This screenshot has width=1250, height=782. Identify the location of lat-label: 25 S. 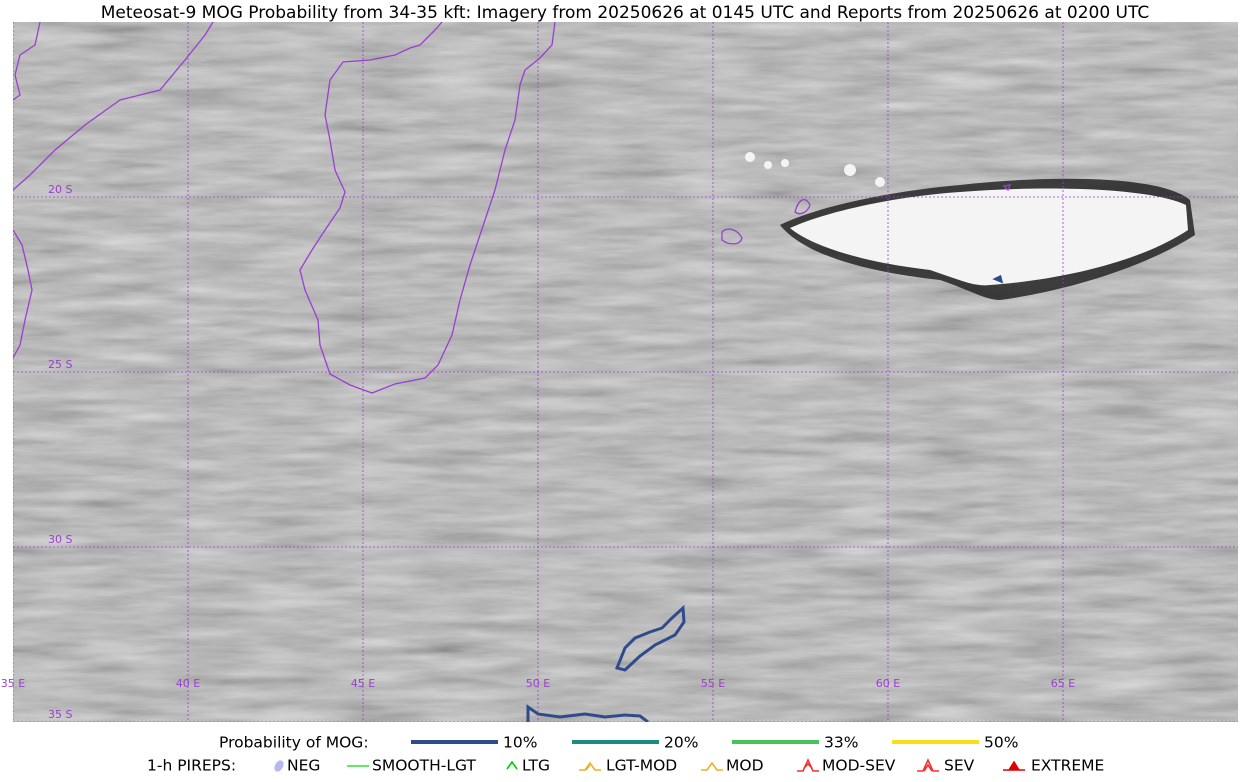
(60, 364).